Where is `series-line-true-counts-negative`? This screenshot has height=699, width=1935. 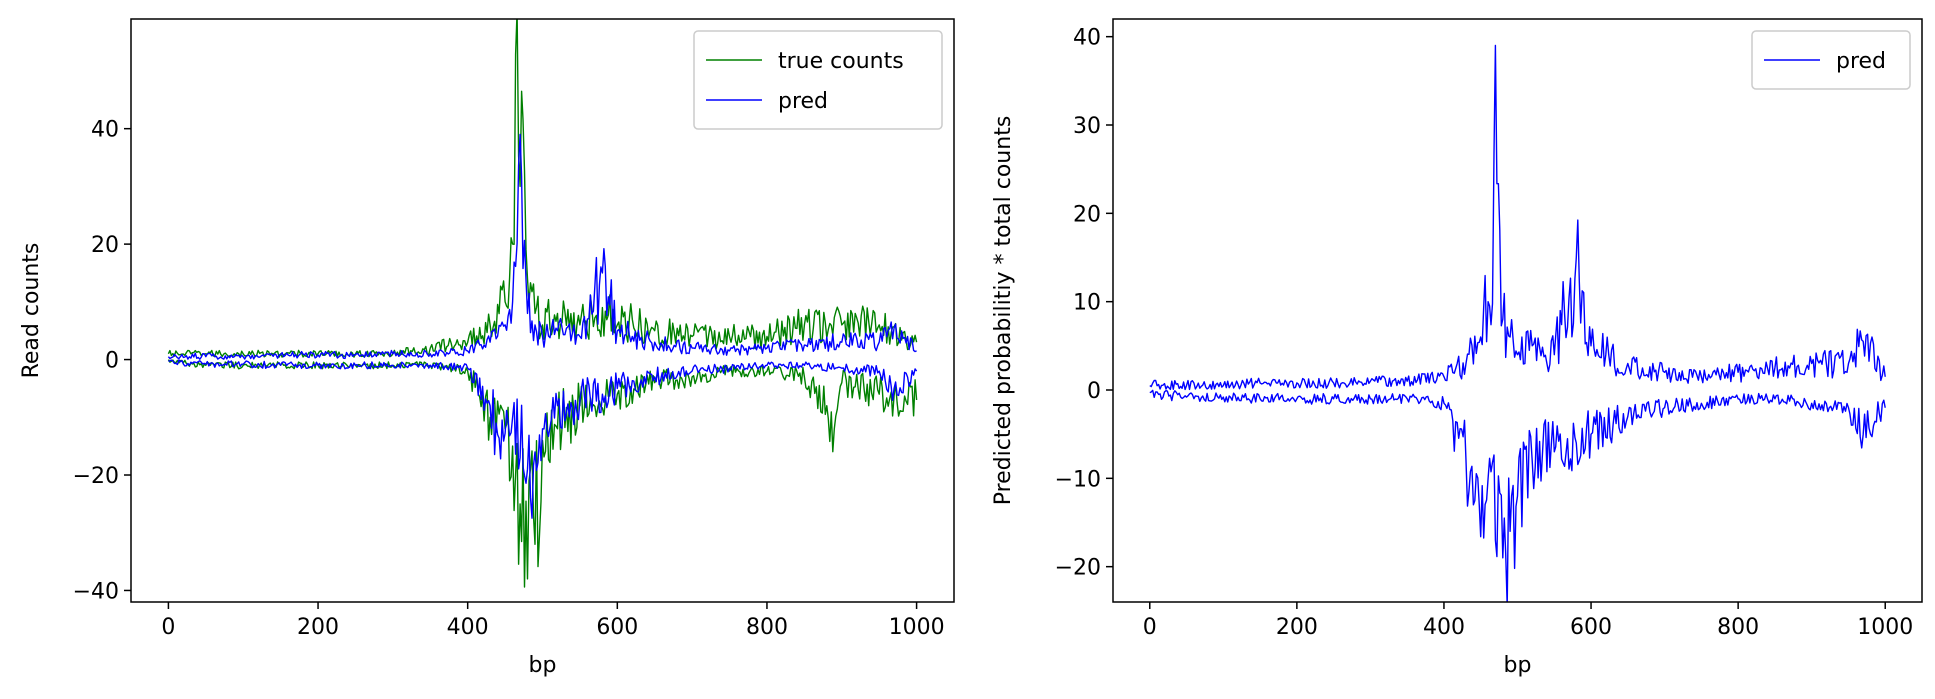
series-line-true-counts-negative is located at coordinates (542, 473).